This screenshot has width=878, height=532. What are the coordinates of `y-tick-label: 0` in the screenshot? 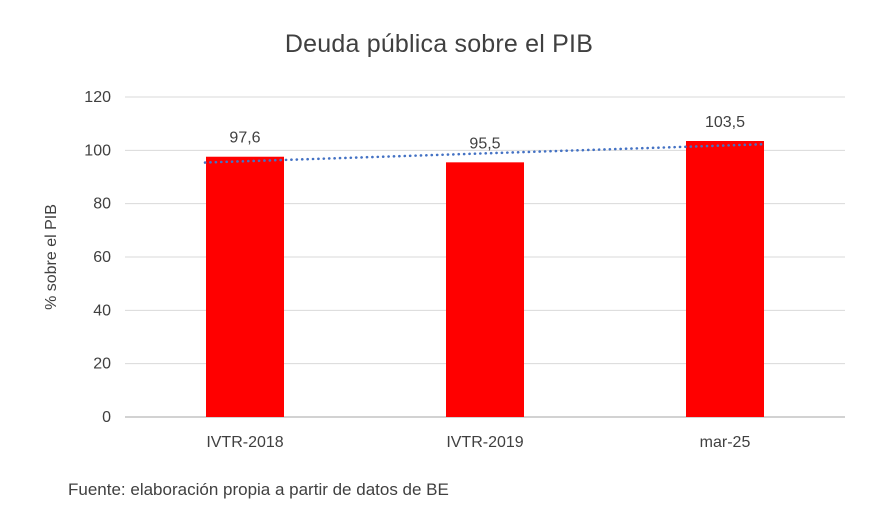 It's located at (106, 417).